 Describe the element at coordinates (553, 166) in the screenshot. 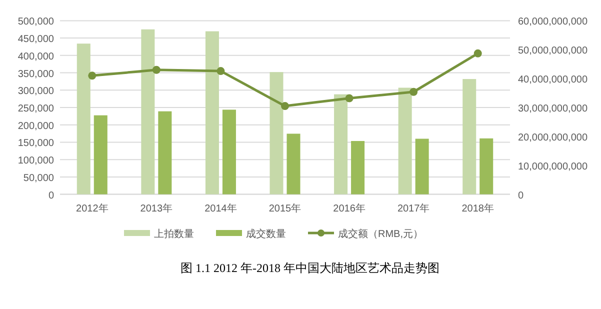

I see `y2-tick-label: 10,000,000,000` at that location.